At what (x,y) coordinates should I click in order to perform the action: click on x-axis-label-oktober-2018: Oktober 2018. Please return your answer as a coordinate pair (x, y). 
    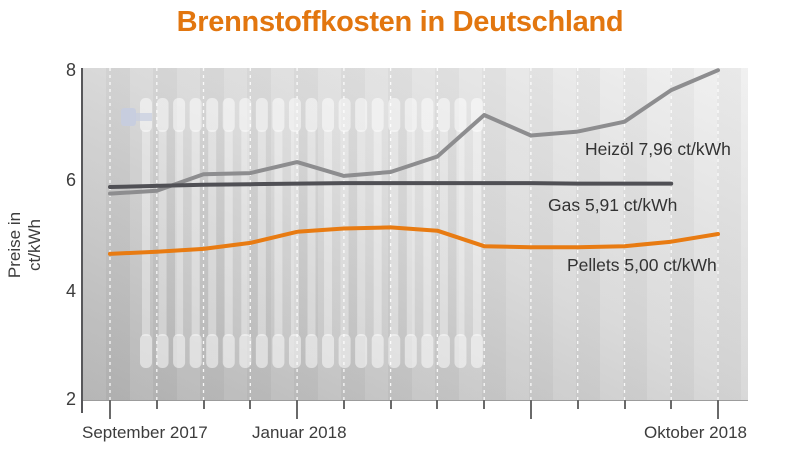
    Looking at the image, I should click on (695, 432).